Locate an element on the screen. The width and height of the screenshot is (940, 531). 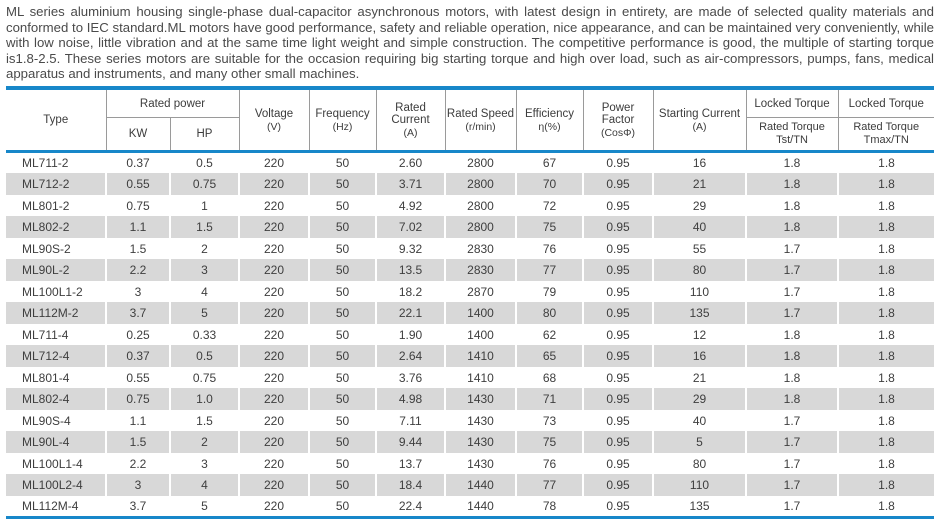
header-frequency-unit: (Hz) is located at coordinates (342, 126).